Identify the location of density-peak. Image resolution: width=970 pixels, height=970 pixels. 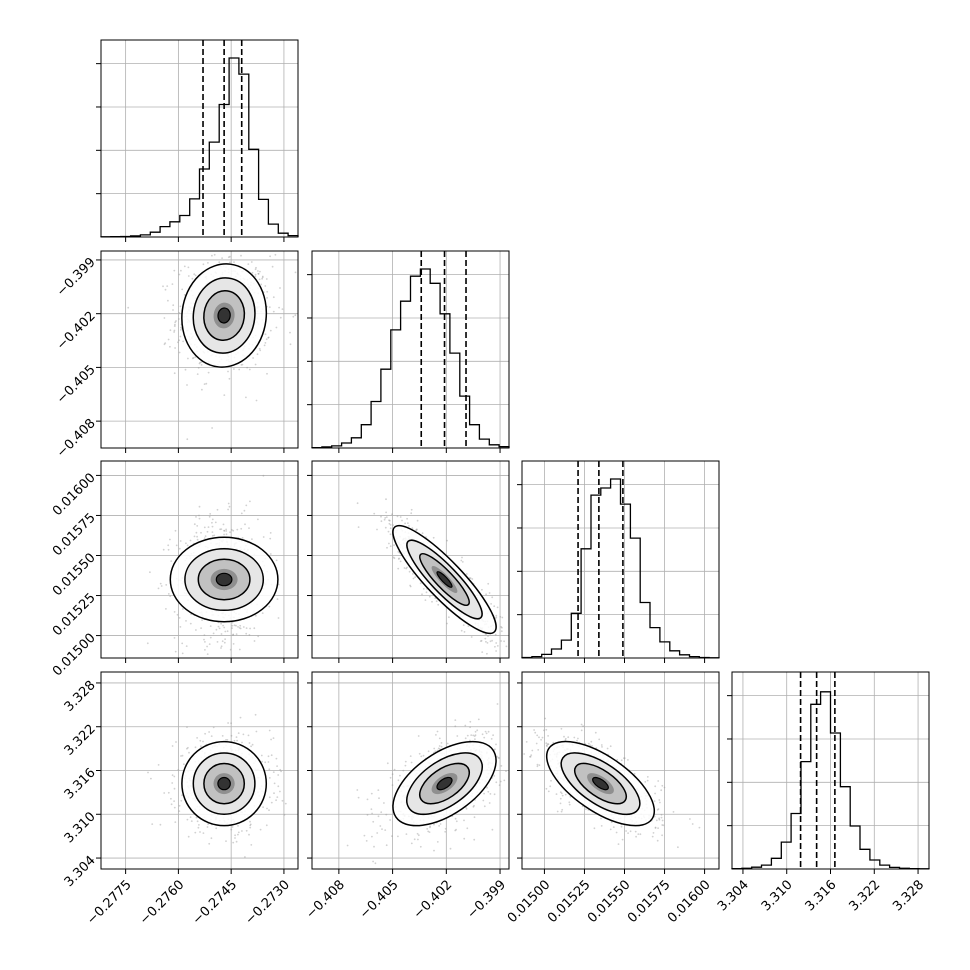
(444, 783).